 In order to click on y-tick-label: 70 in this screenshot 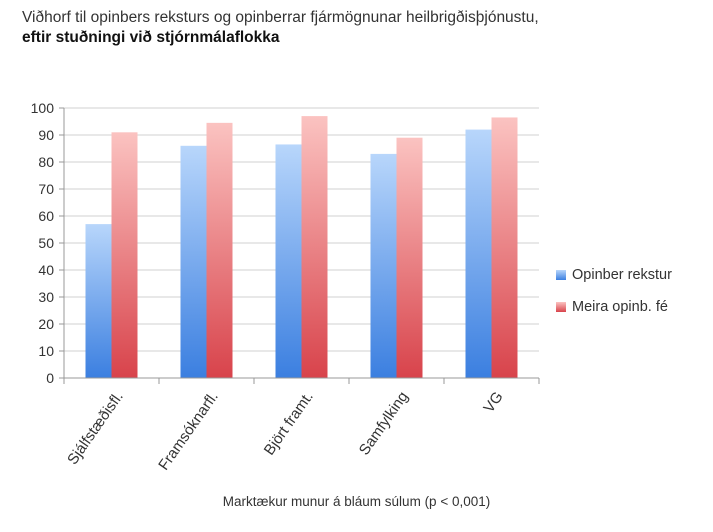, I will do `click(46, 189)`.